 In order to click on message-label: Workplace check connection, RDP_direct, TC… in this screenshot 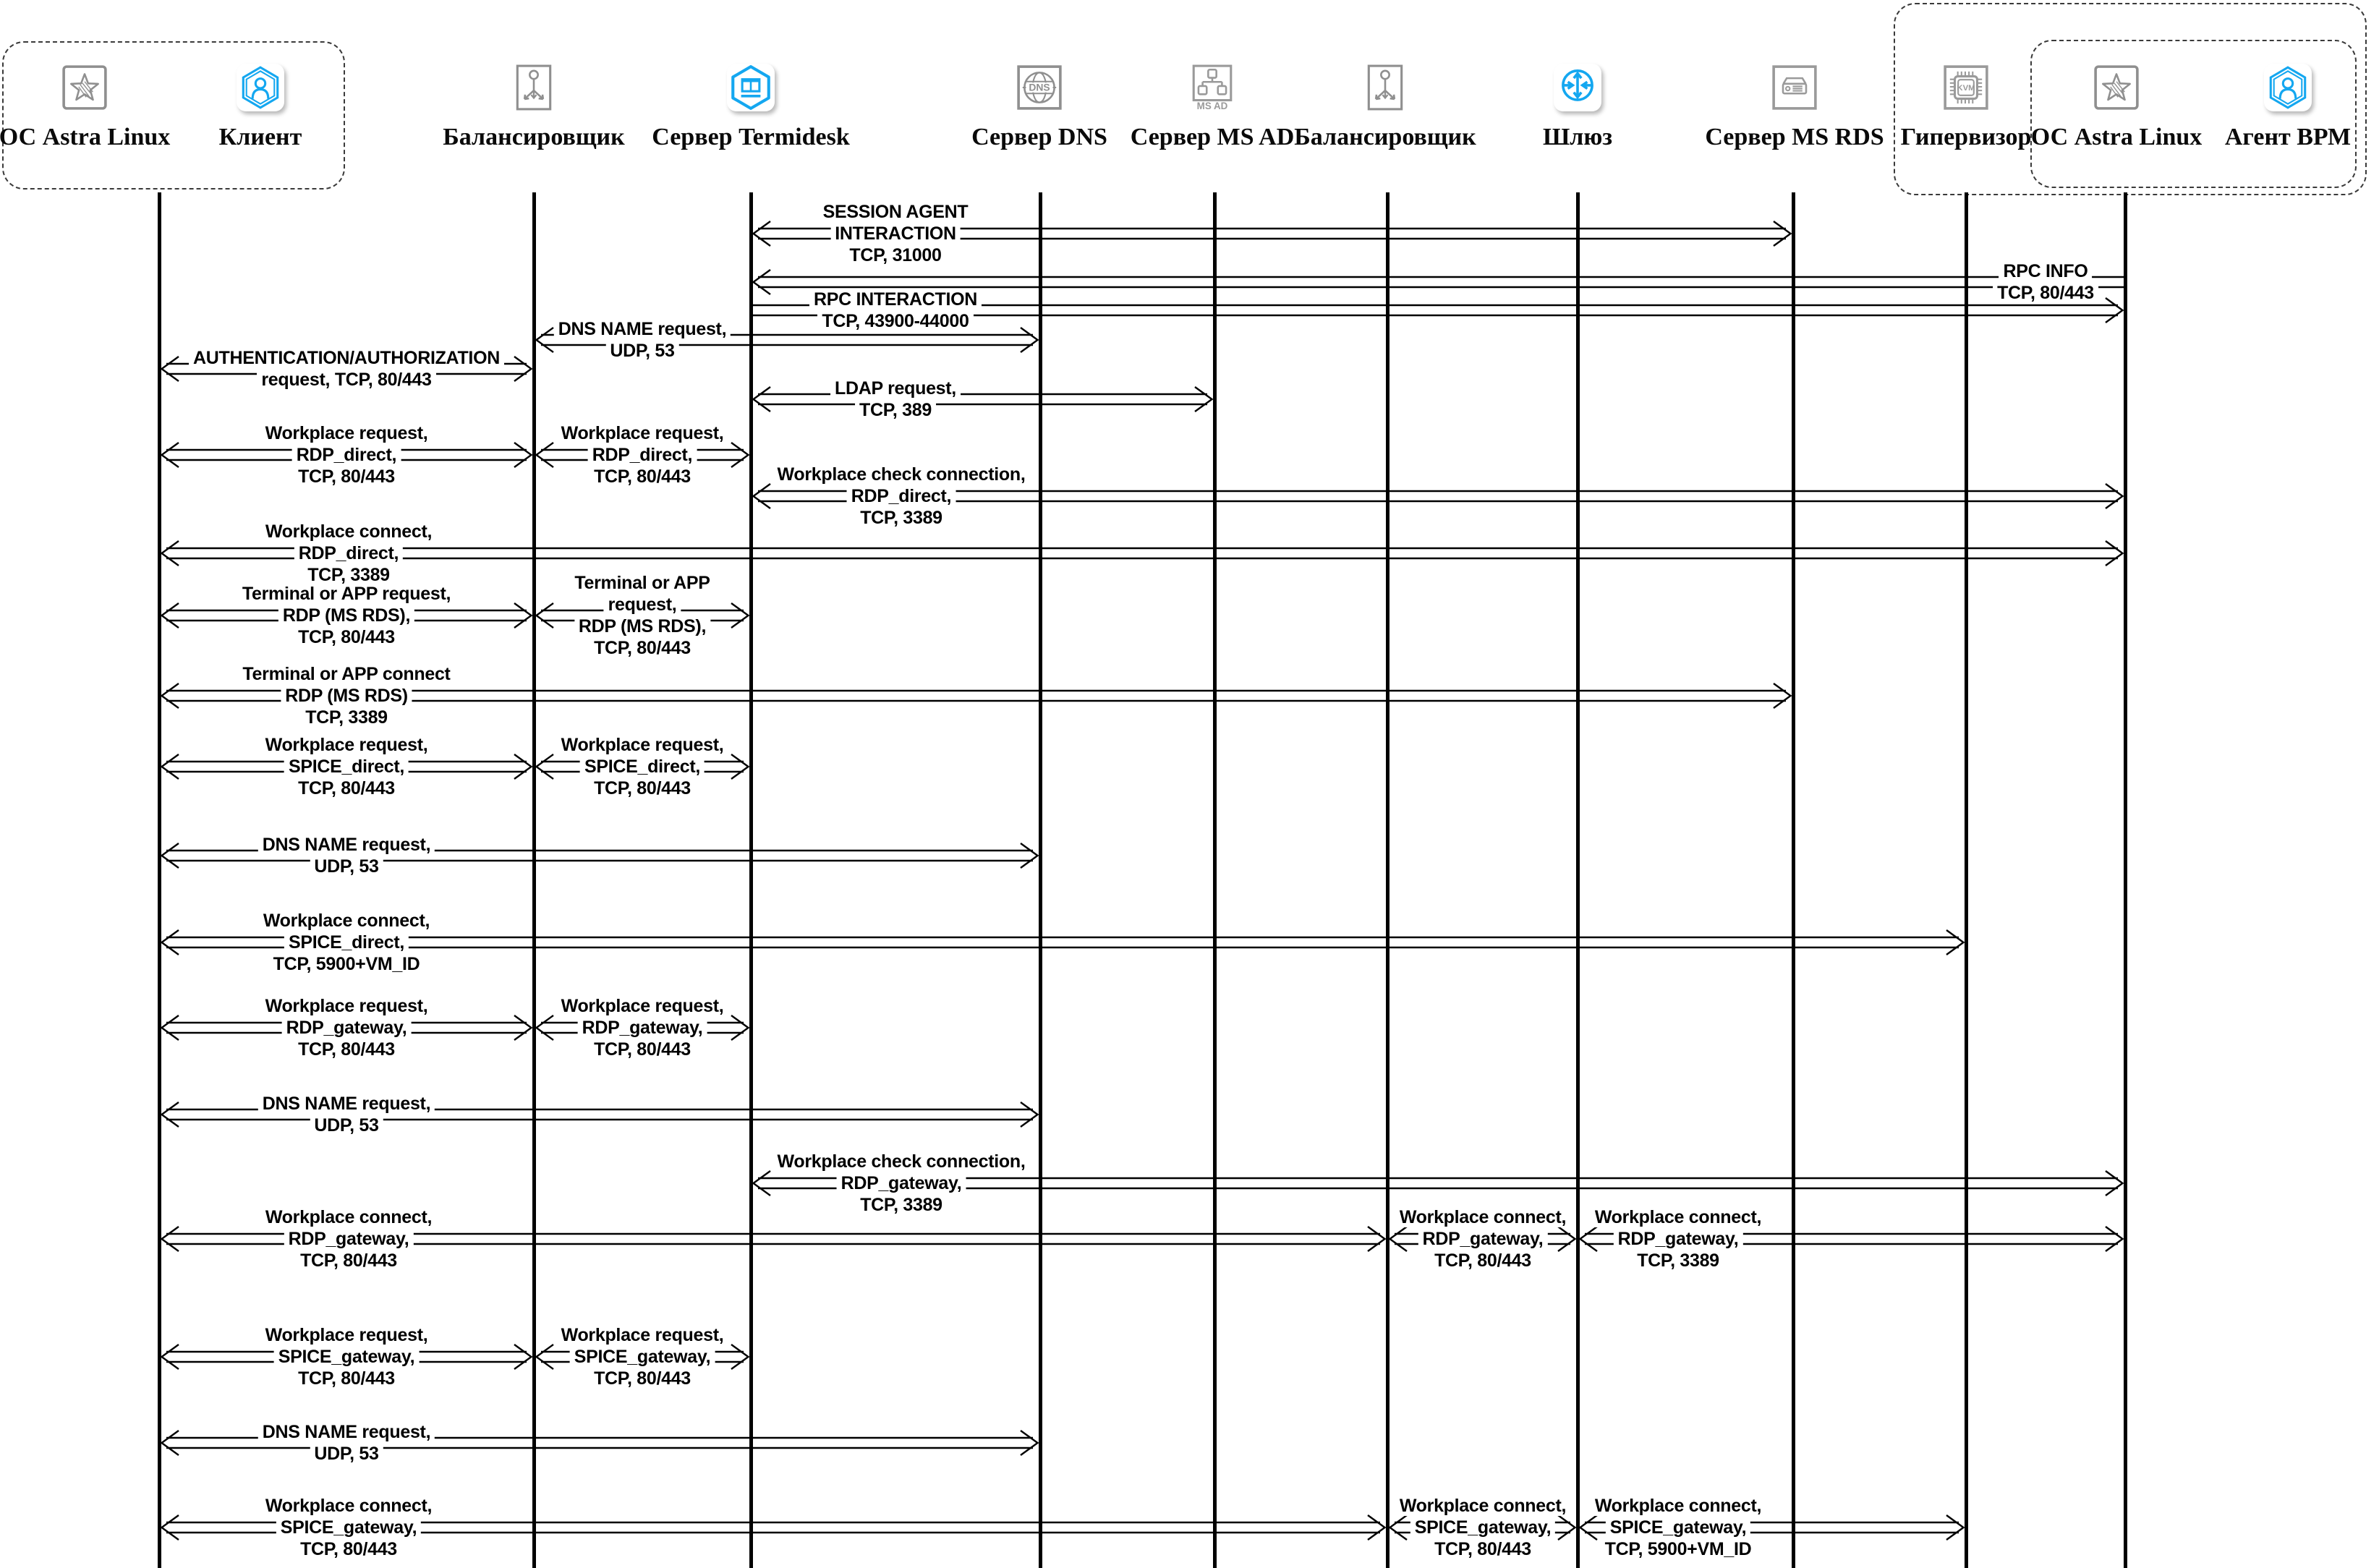, I will do `click(901, 496)`.